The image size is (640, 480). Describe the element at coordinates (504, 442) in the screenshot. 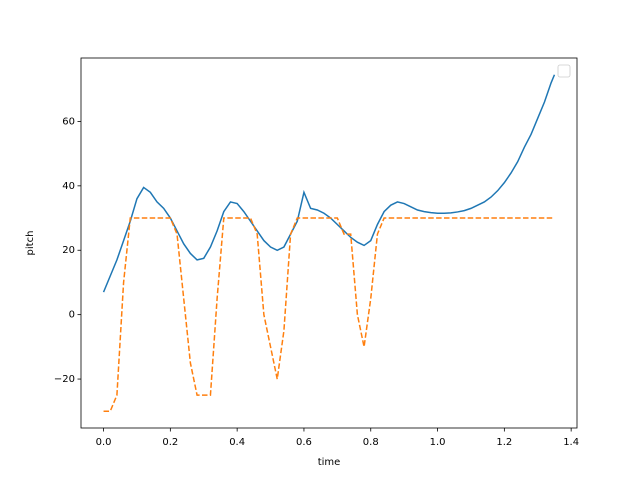

I see `x-tick-label: 1.2` at that location.